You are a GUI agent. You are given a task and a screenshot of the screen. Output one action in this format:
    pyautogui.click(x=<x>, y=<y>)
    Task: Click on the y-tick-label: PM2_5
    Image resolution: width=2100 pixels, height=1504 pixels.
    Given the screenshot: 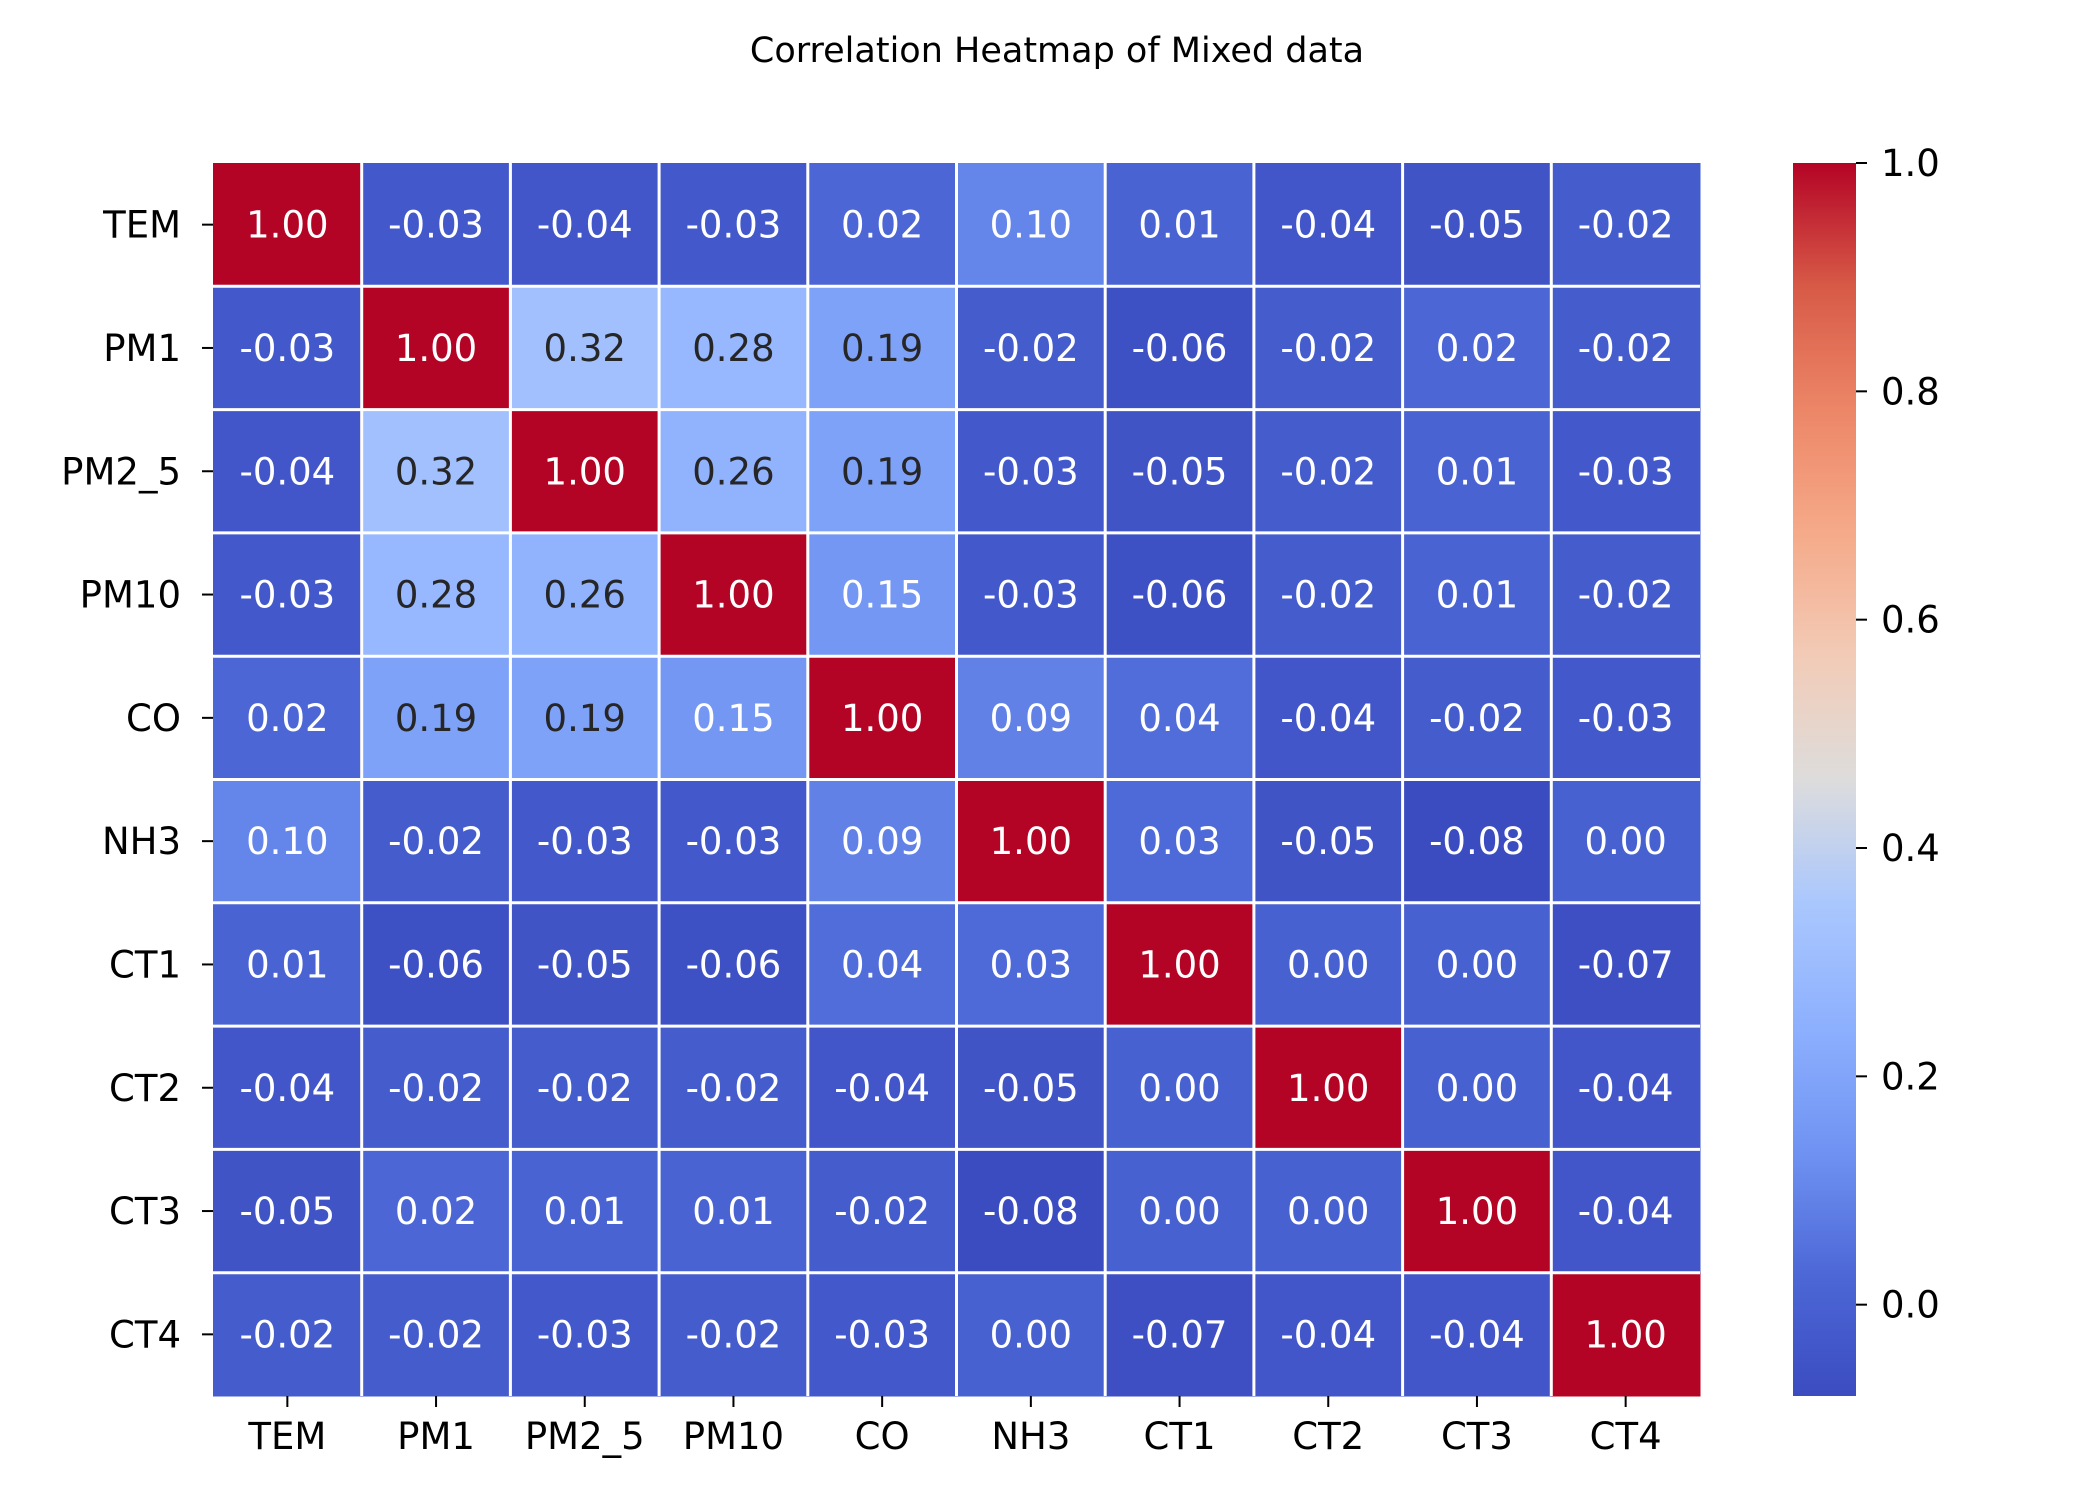 What is the action you would take?
    pyautogui.click(x=121, y=471)
    